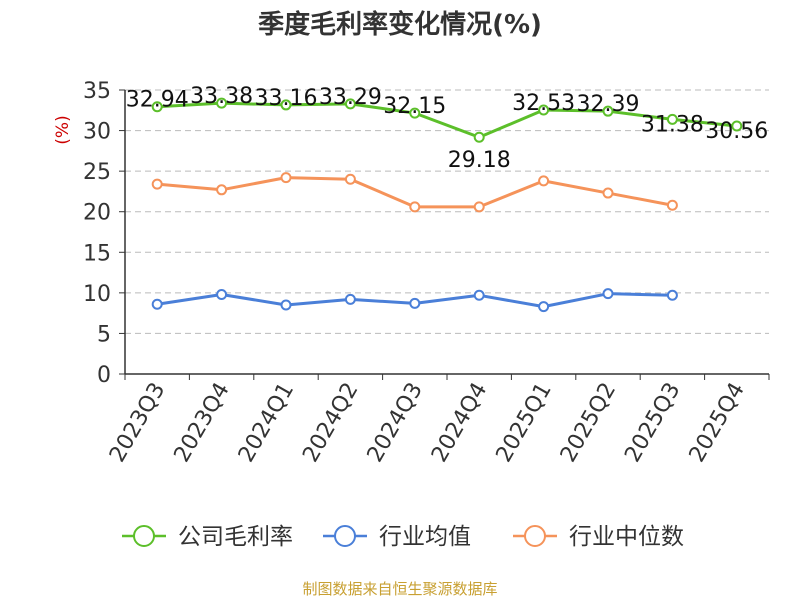 Image resolution: width=800 pixels, height=600 pixels. What do you see at coordinates (395, 423) in the screenshot?
I see `x-tick-label: 2024Q3` at bounding box center [395, 423].